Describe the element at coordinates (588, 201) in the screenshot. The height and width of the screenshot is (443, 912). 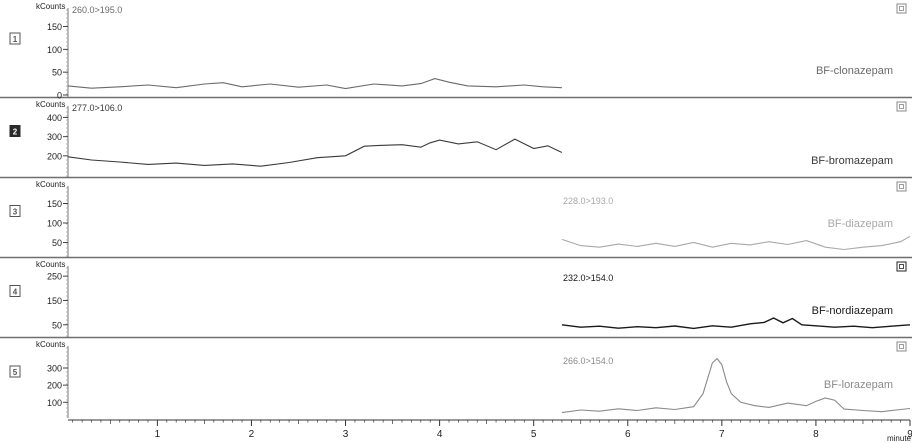
I see `transition-label: 228.0>193.0` at that location.